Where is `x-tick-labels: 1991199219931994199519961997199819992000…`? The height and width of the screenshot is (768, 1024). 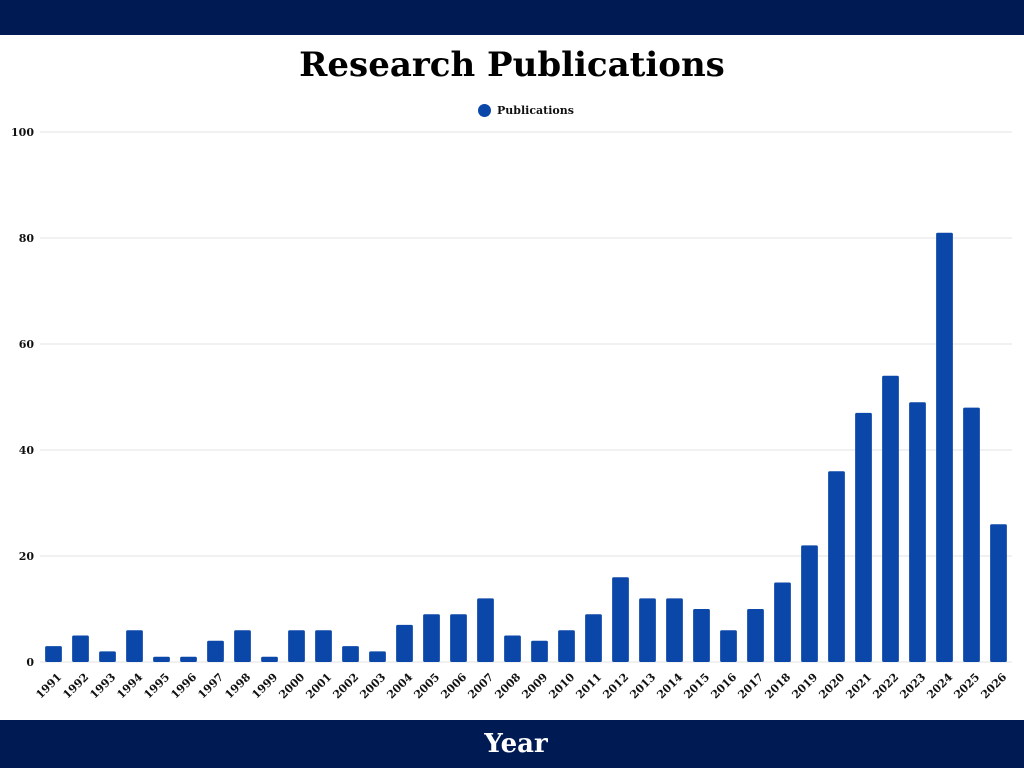
x-tick-labels: 1991199219931994199519961997199819992000… is located at coordinates (521, 685).